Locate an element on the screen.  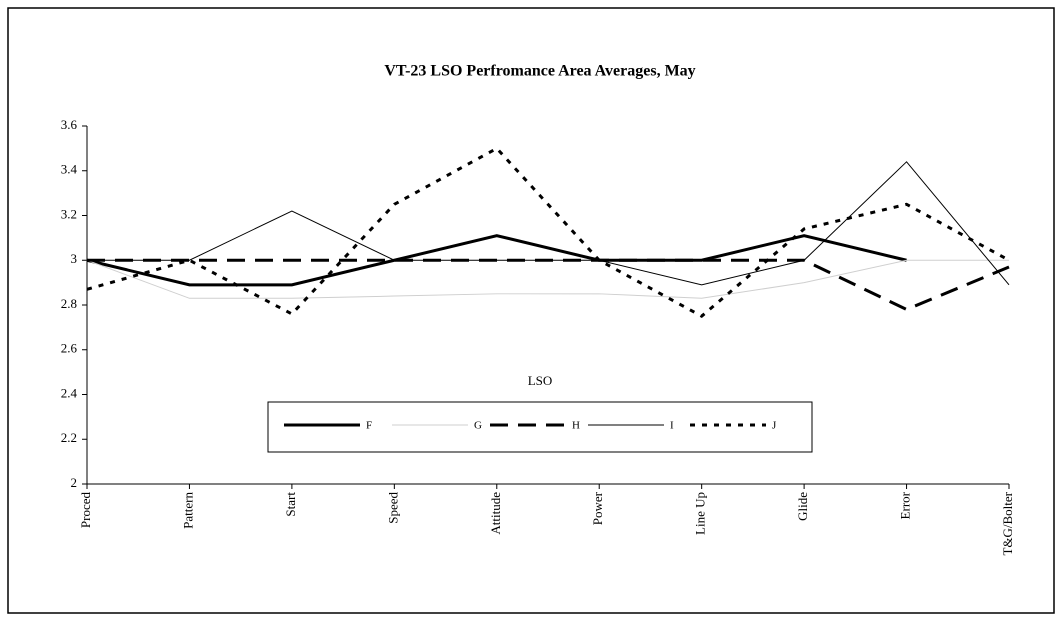
legend-label: G is located at coordinates (478, 426).